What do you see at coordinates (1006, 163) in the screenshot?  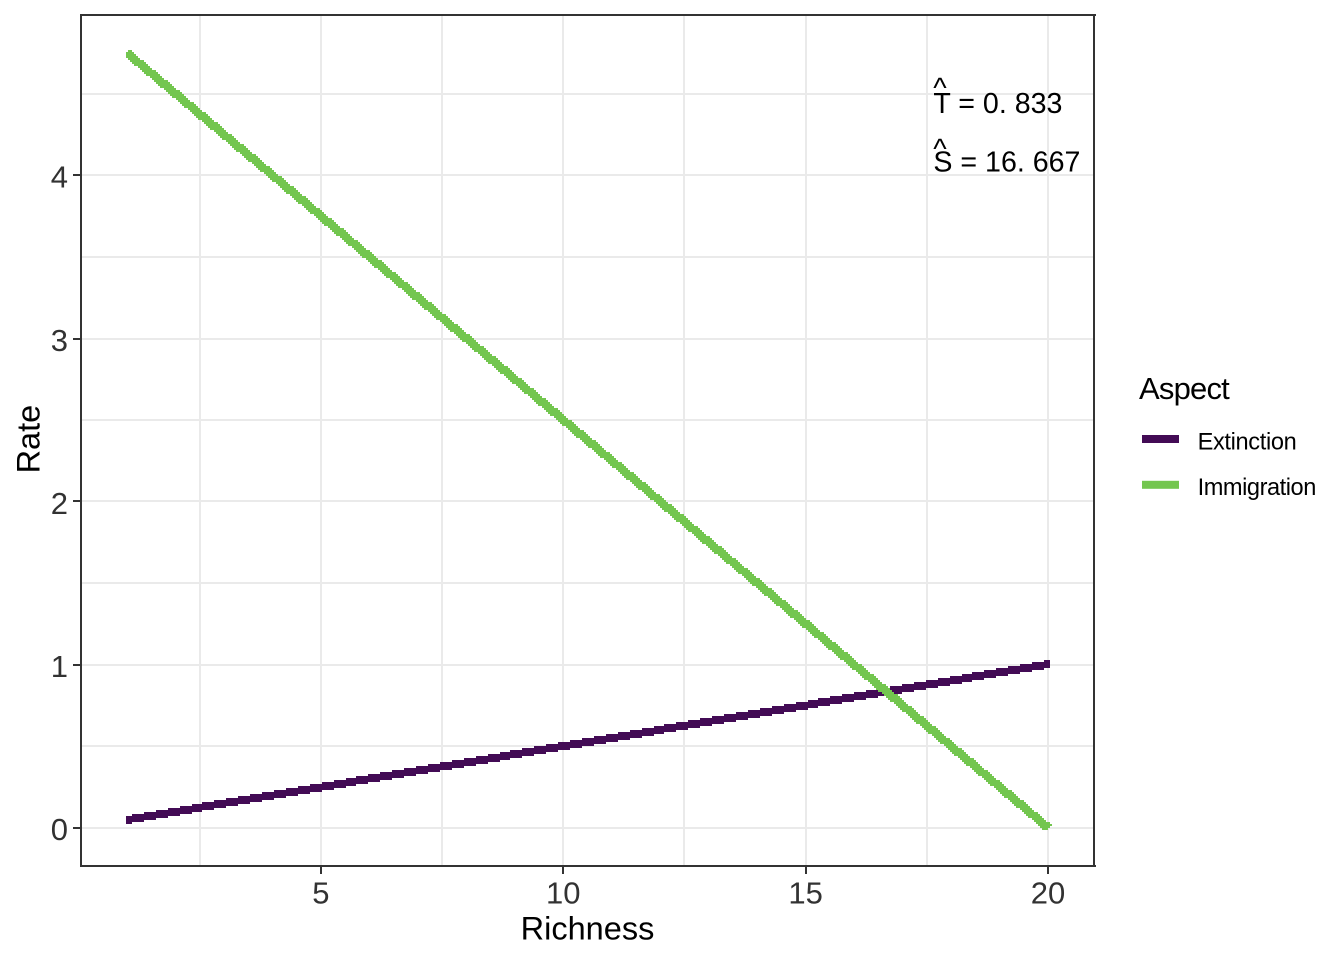 I see `svg-text: S = 16. 667` at bounding box center [1006, 163].